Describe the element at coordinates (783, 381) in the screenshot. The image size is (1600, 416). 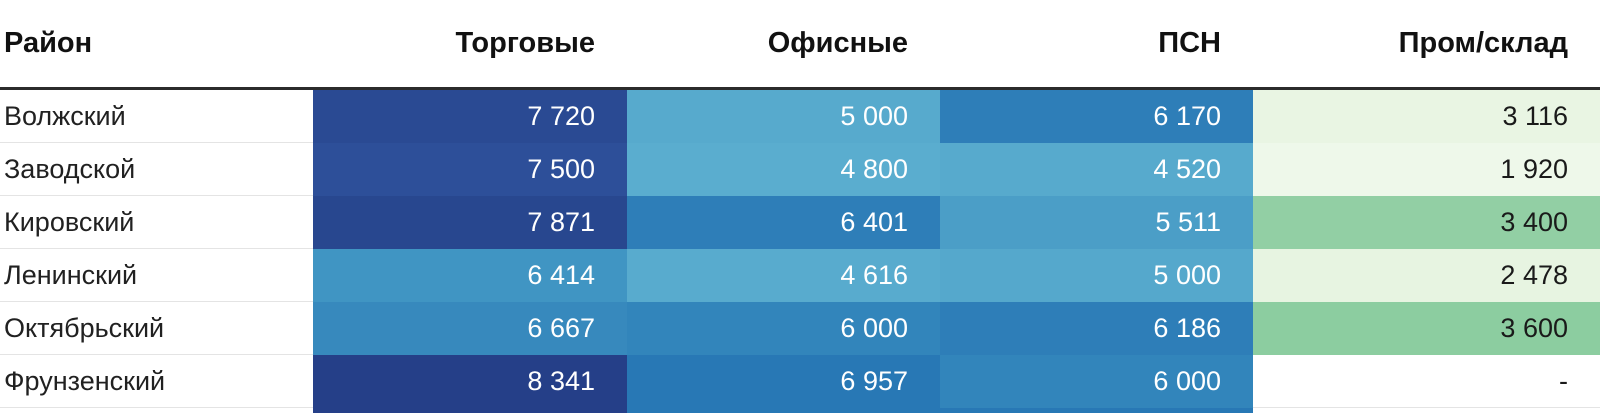
I see `cell-ofisnye: 6 957` at that location.